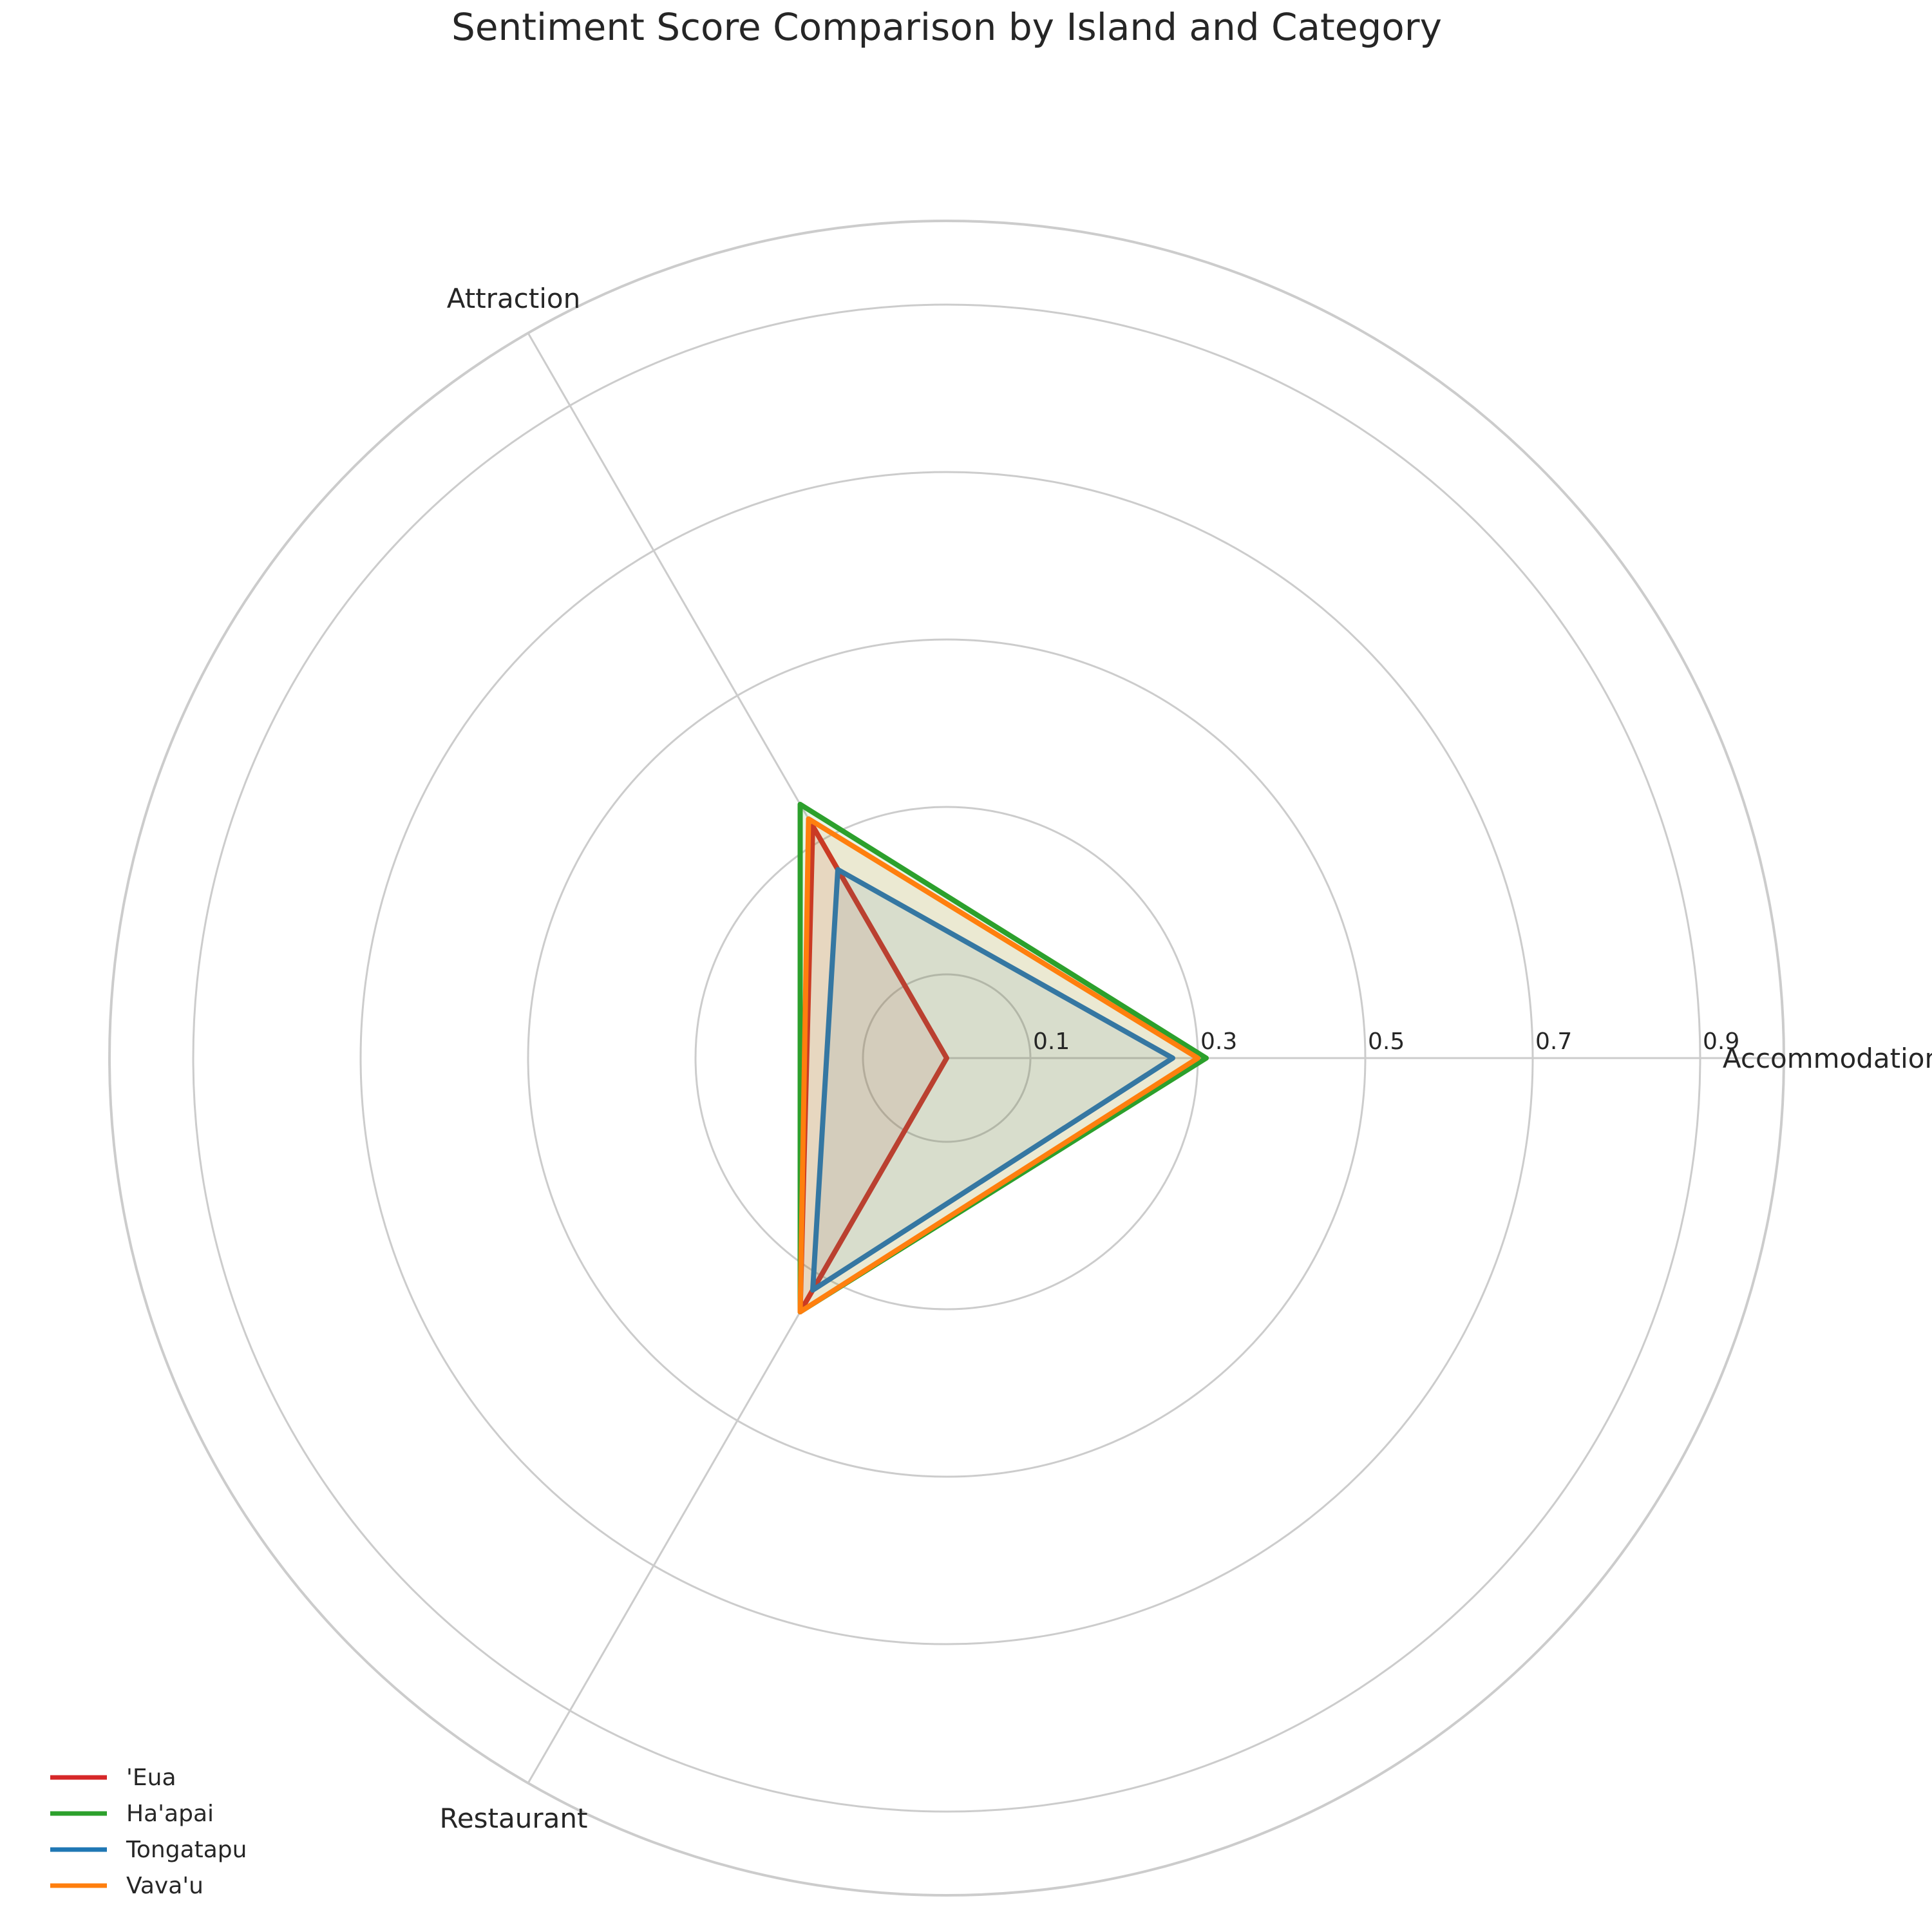  Describe the element at coordinates (1554, 1041) in the screenshot. I see `tick-label-3: 0.7` at that location.